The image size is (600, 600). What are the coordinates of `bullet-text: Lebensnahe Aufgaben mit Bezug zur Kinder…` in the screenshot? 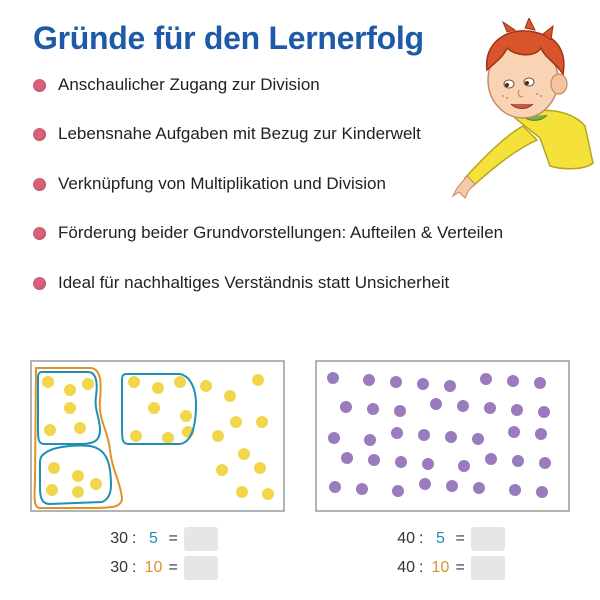 It's located at (239, 133).